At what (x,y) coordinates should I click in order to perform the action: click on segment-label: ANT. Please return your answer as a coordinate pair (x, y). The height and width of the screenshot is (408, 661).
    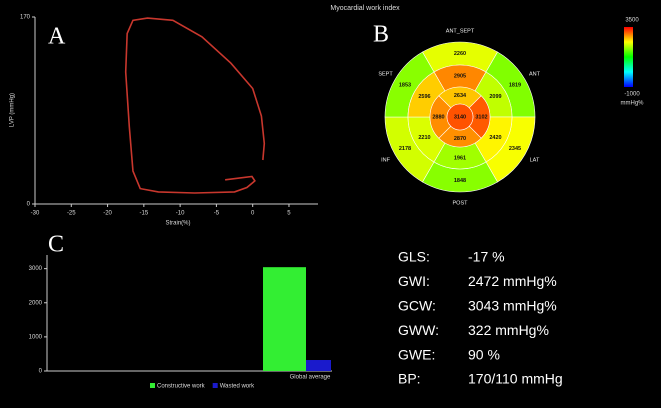
    Looking at the image, I should click on (535, 74).